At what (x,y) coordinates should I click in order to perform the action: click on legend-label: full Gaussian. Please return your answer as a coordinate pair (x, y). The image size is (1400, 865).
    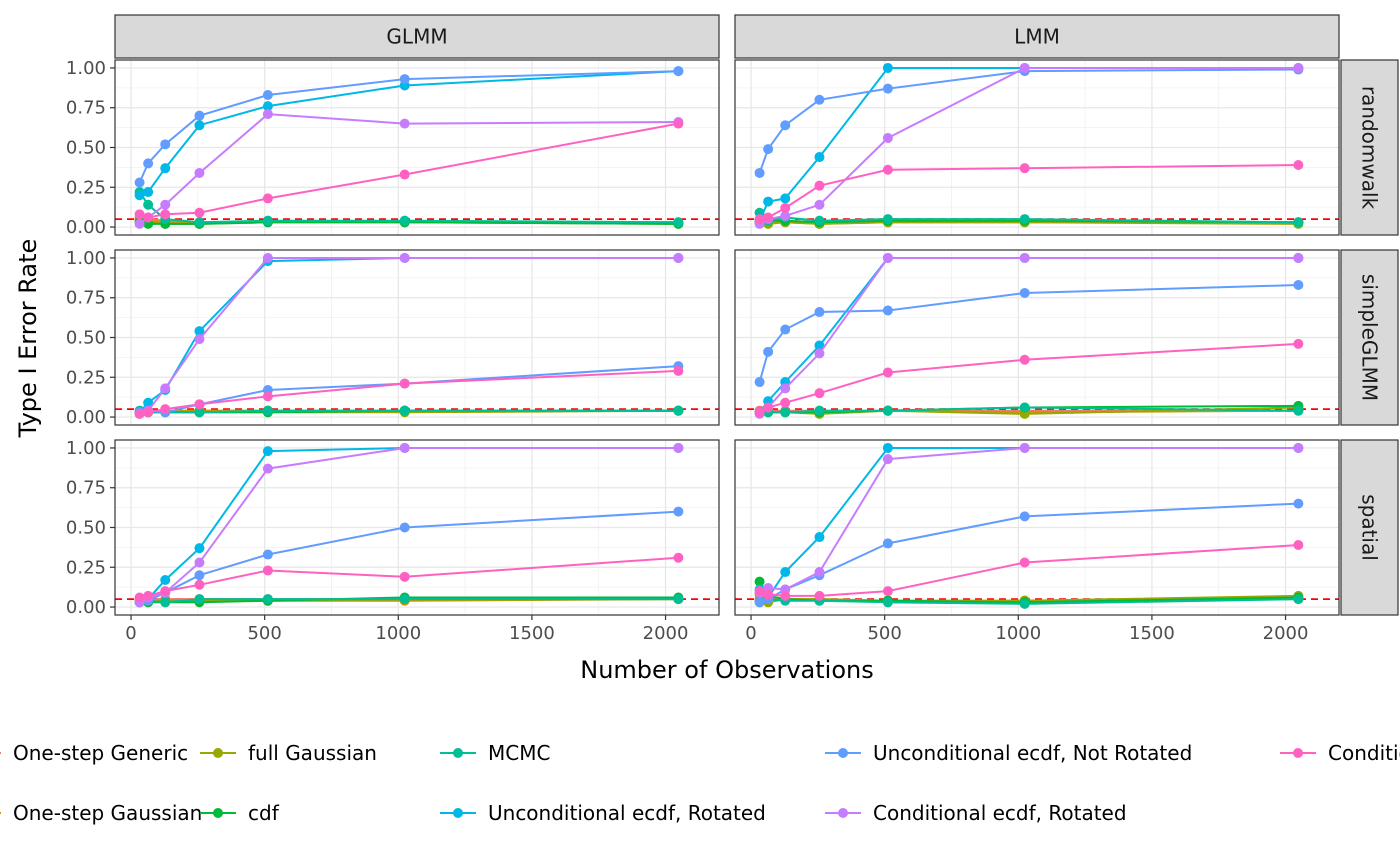
    Looking at the image, I should click on (312, 753).